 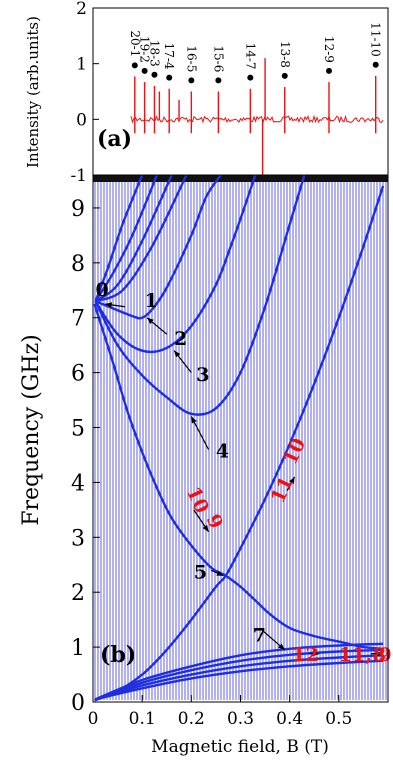 I want to click on level-annotation: 0, so click(x=101, y=290).